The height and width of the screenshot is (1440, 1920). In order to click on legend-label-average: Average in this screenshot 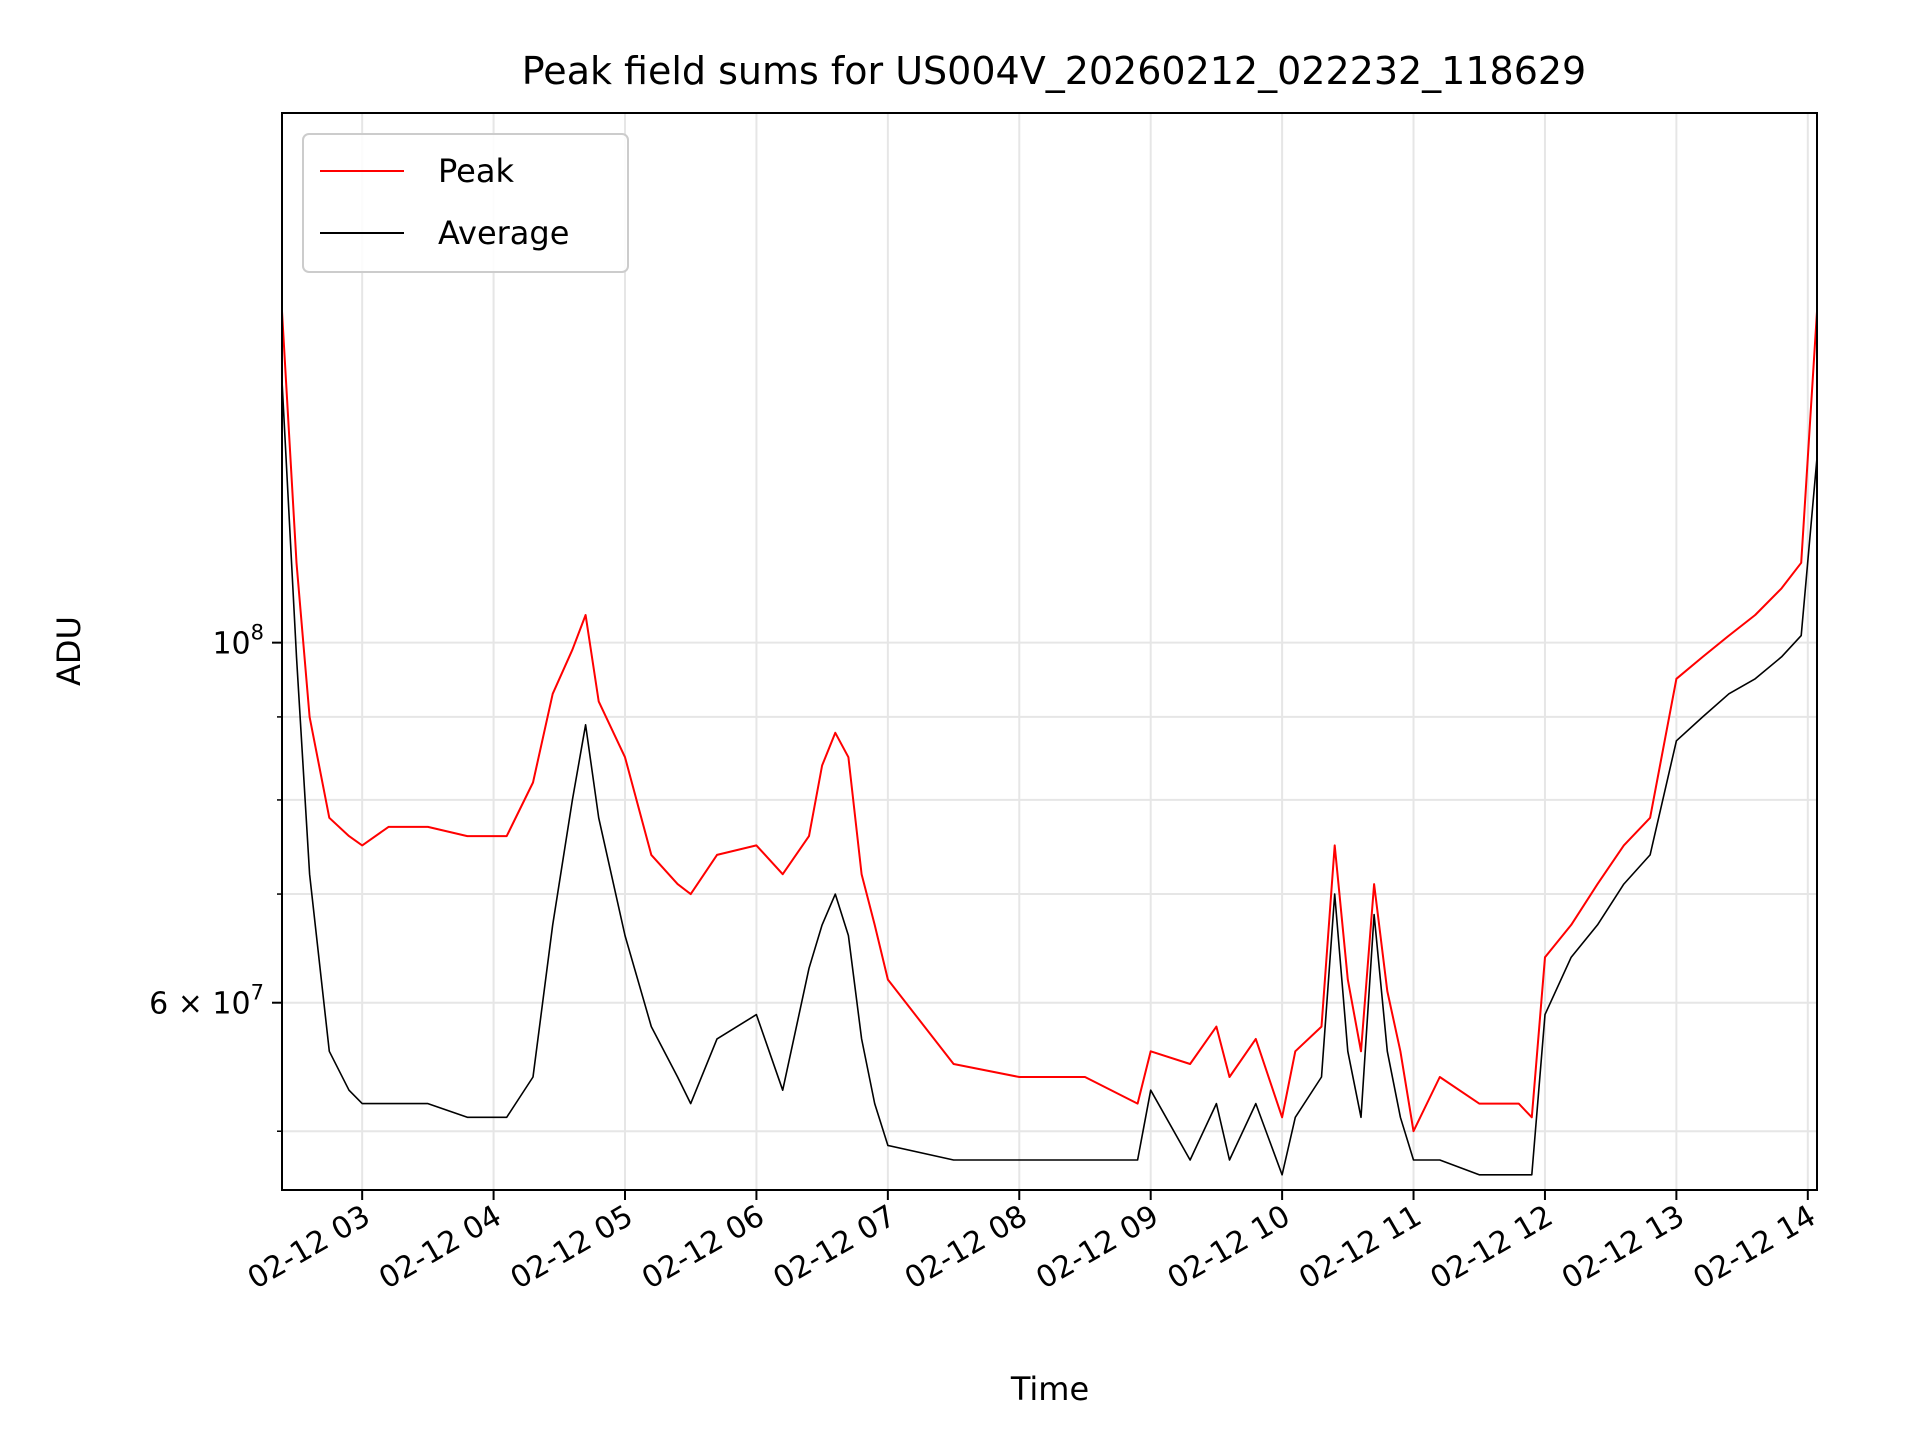, I will do `click(503, 233)`.